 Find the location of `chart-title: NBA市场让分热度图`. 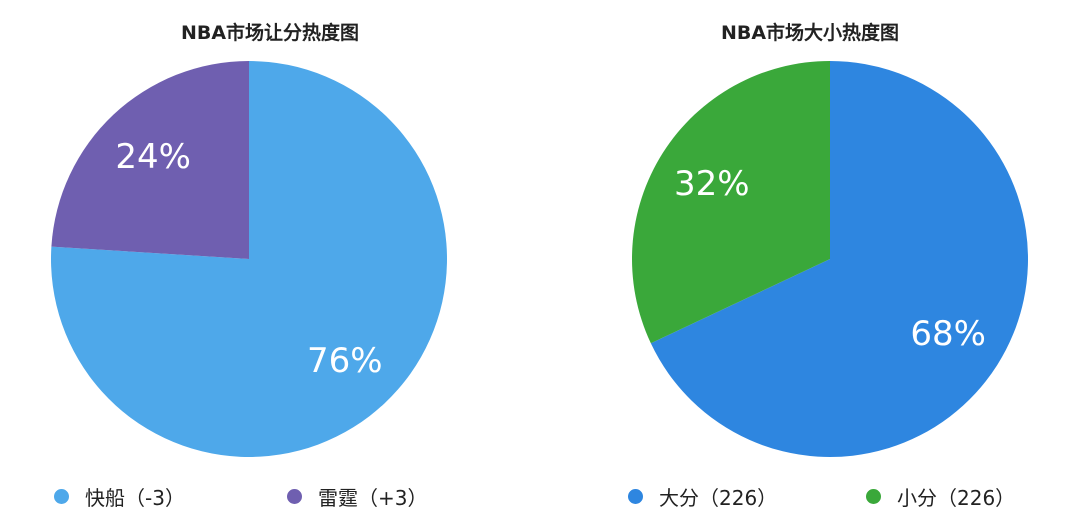

chart-title: NBA市场让分热度图 is located at coordinates (270, 33).